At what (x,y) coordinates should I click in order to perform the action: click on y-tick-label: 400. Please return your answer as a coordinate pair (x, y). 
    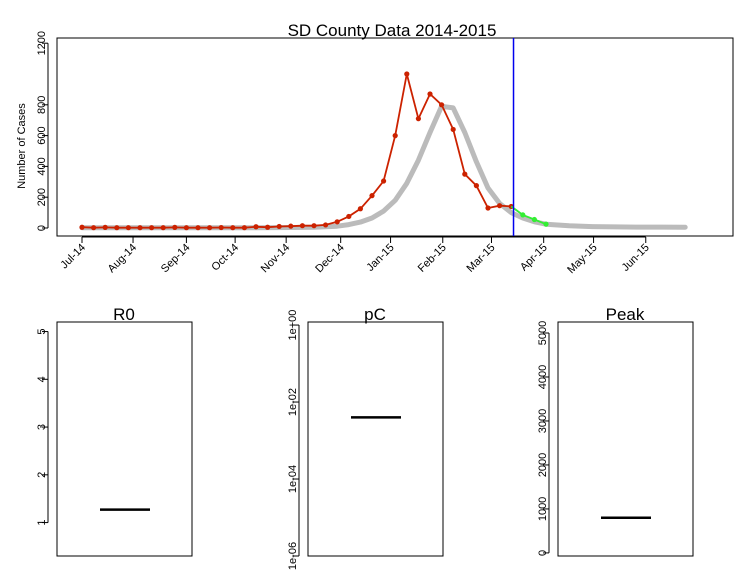
    Looking at the image, I should click on (42, 166).